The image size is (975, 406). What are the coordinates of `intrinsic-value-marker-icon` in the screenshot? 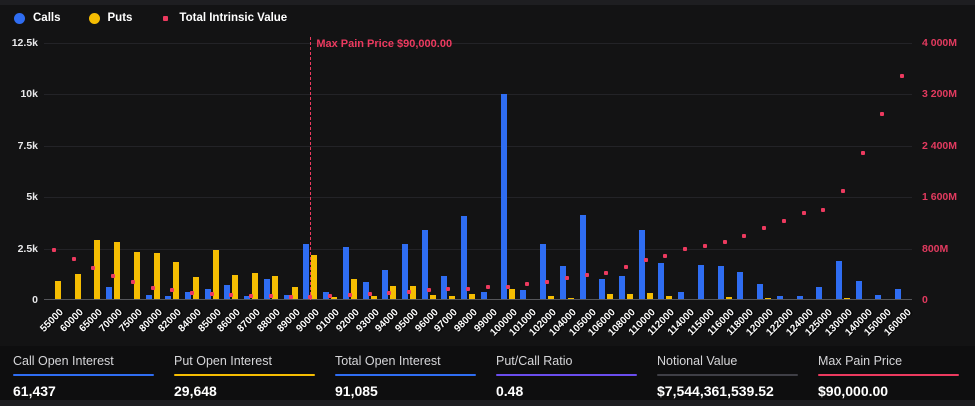 It's located at (166, 18).